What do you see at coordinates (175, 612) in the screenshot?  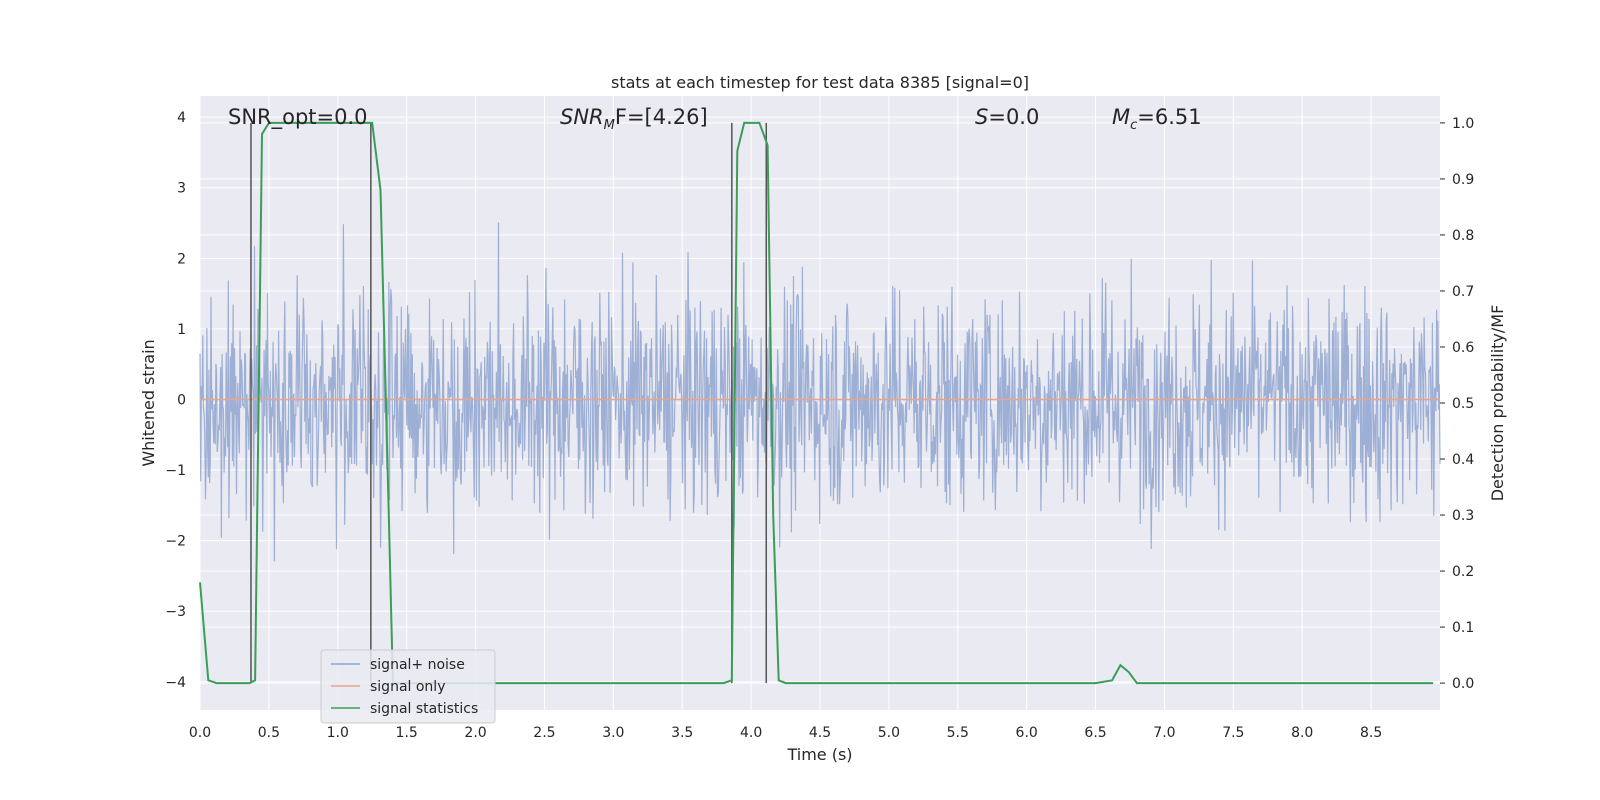 I see `y-tick-label: −3` at bounding box center [175, 612].